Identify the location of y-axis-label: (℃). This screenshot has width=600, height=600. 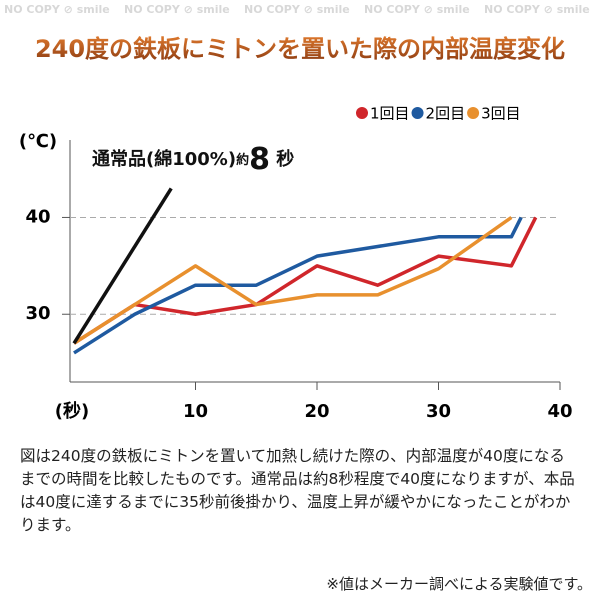
(38, 141).